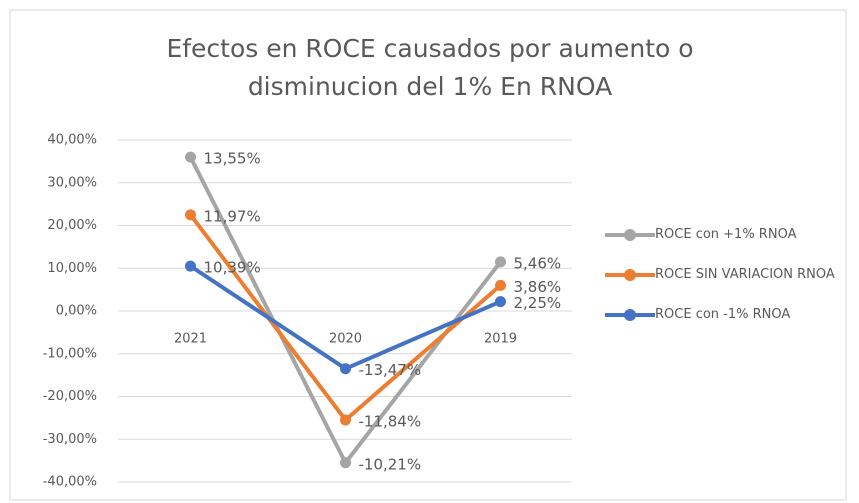 The image size is (859, 503). What do you see at coordinates (76, 311) in the screenshot?
I see `y-tick-label: 0,00%` at bounding box center [76, 311].